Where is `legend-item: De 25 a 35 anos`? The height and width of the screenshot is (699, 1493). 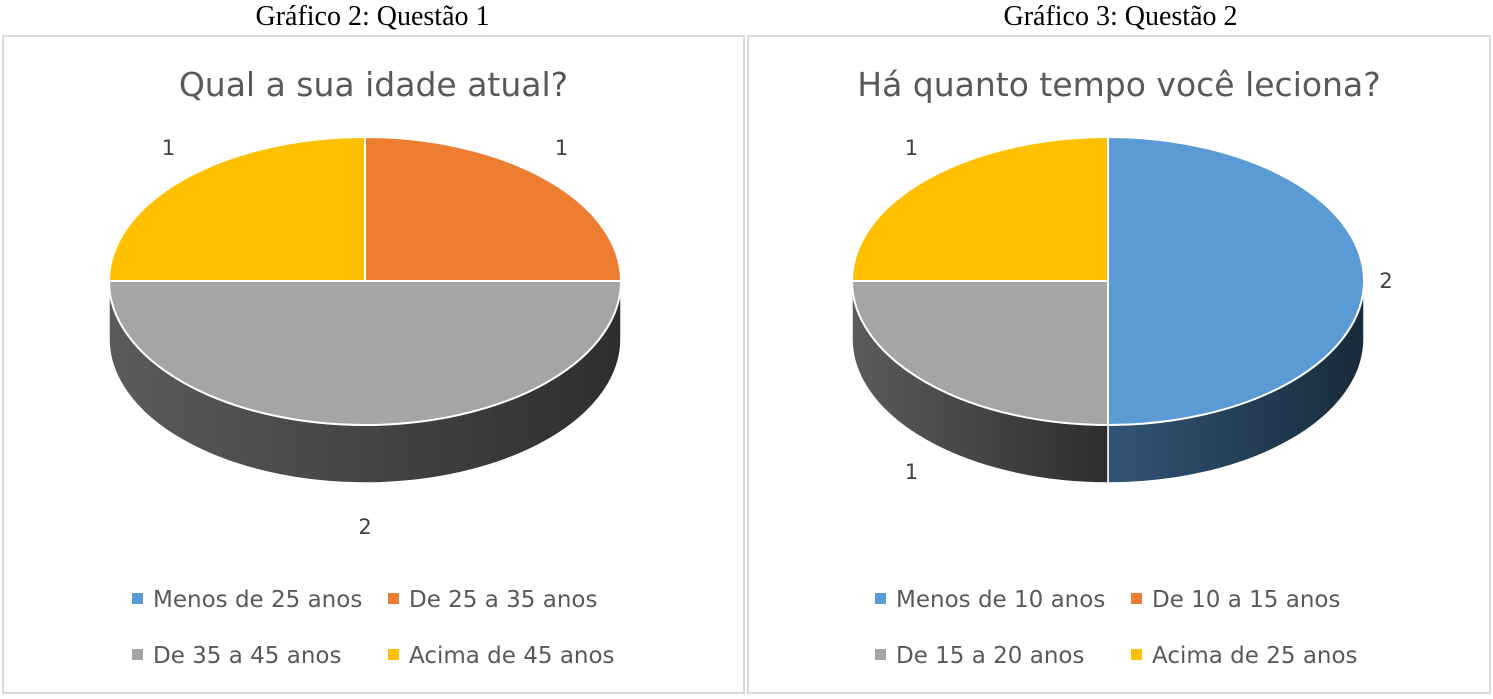 legend-item: De 25 a 35 anos is located at coordinates (492, 600).